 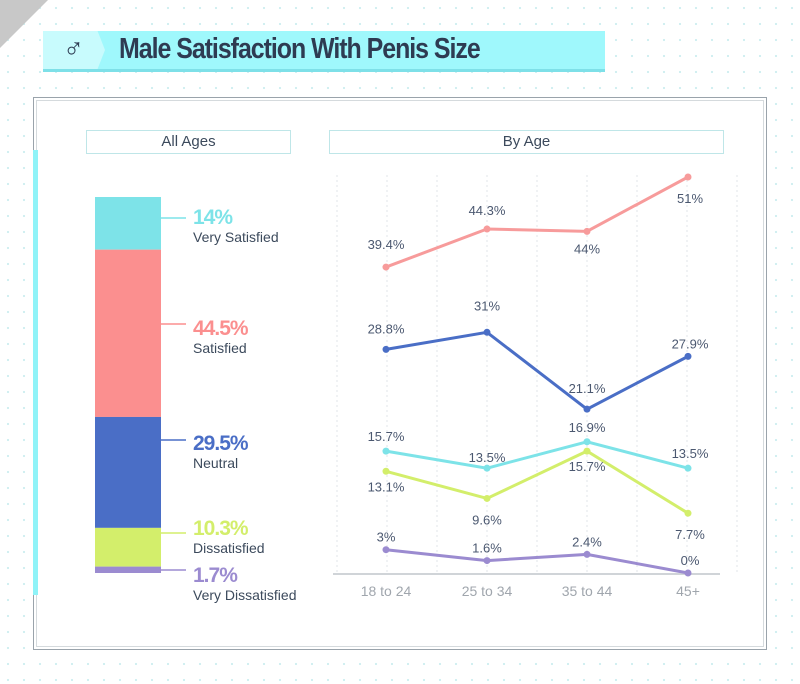 I want to click on male-symbol-icon: ♂, so click(x=73, y=48).